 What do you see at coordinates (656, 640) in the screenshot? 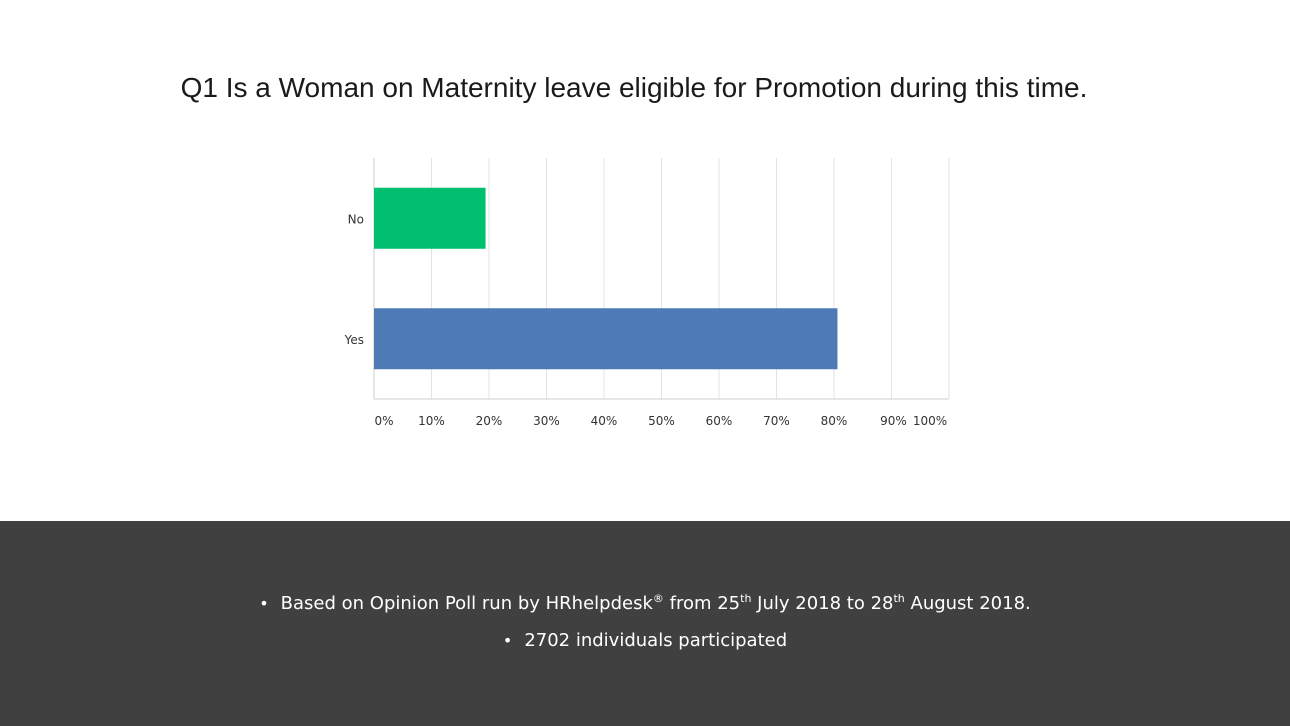
I see `participants-text: 2702 individuals participated` at bounding box center [656, 640].